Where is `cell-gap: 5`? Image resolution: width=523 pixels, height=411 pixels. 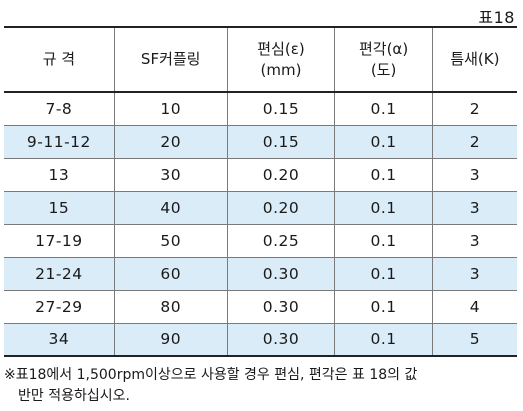
cell-gap: 5 is located at coordinates (474, 339).